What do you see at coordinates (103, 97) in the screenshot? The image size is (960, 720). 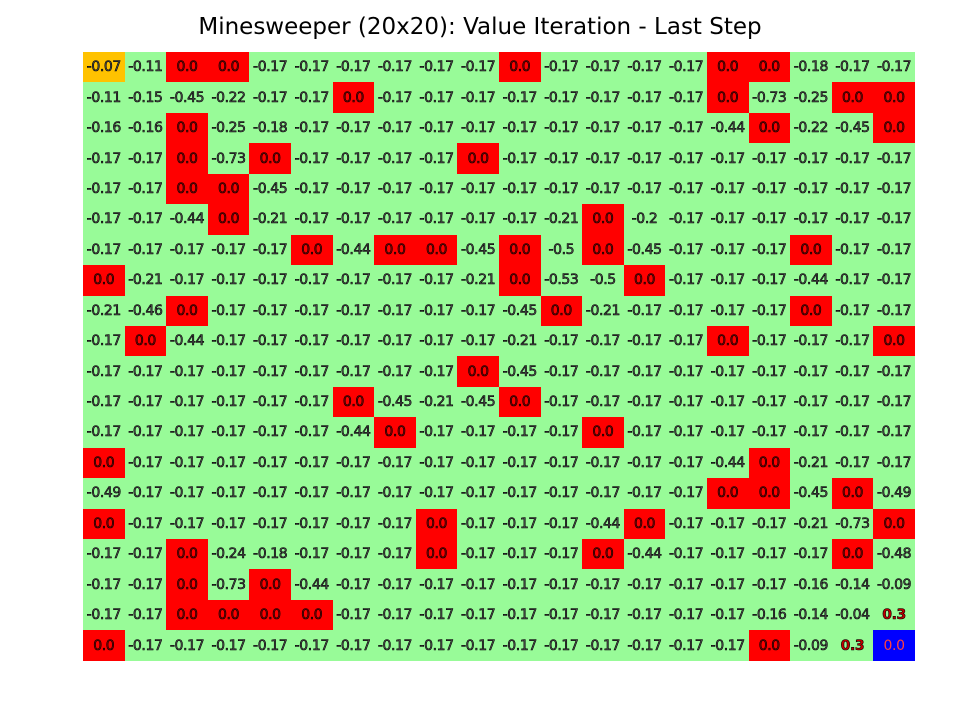 I see `cell-value: -0.11` at bounding box center [103, 97].